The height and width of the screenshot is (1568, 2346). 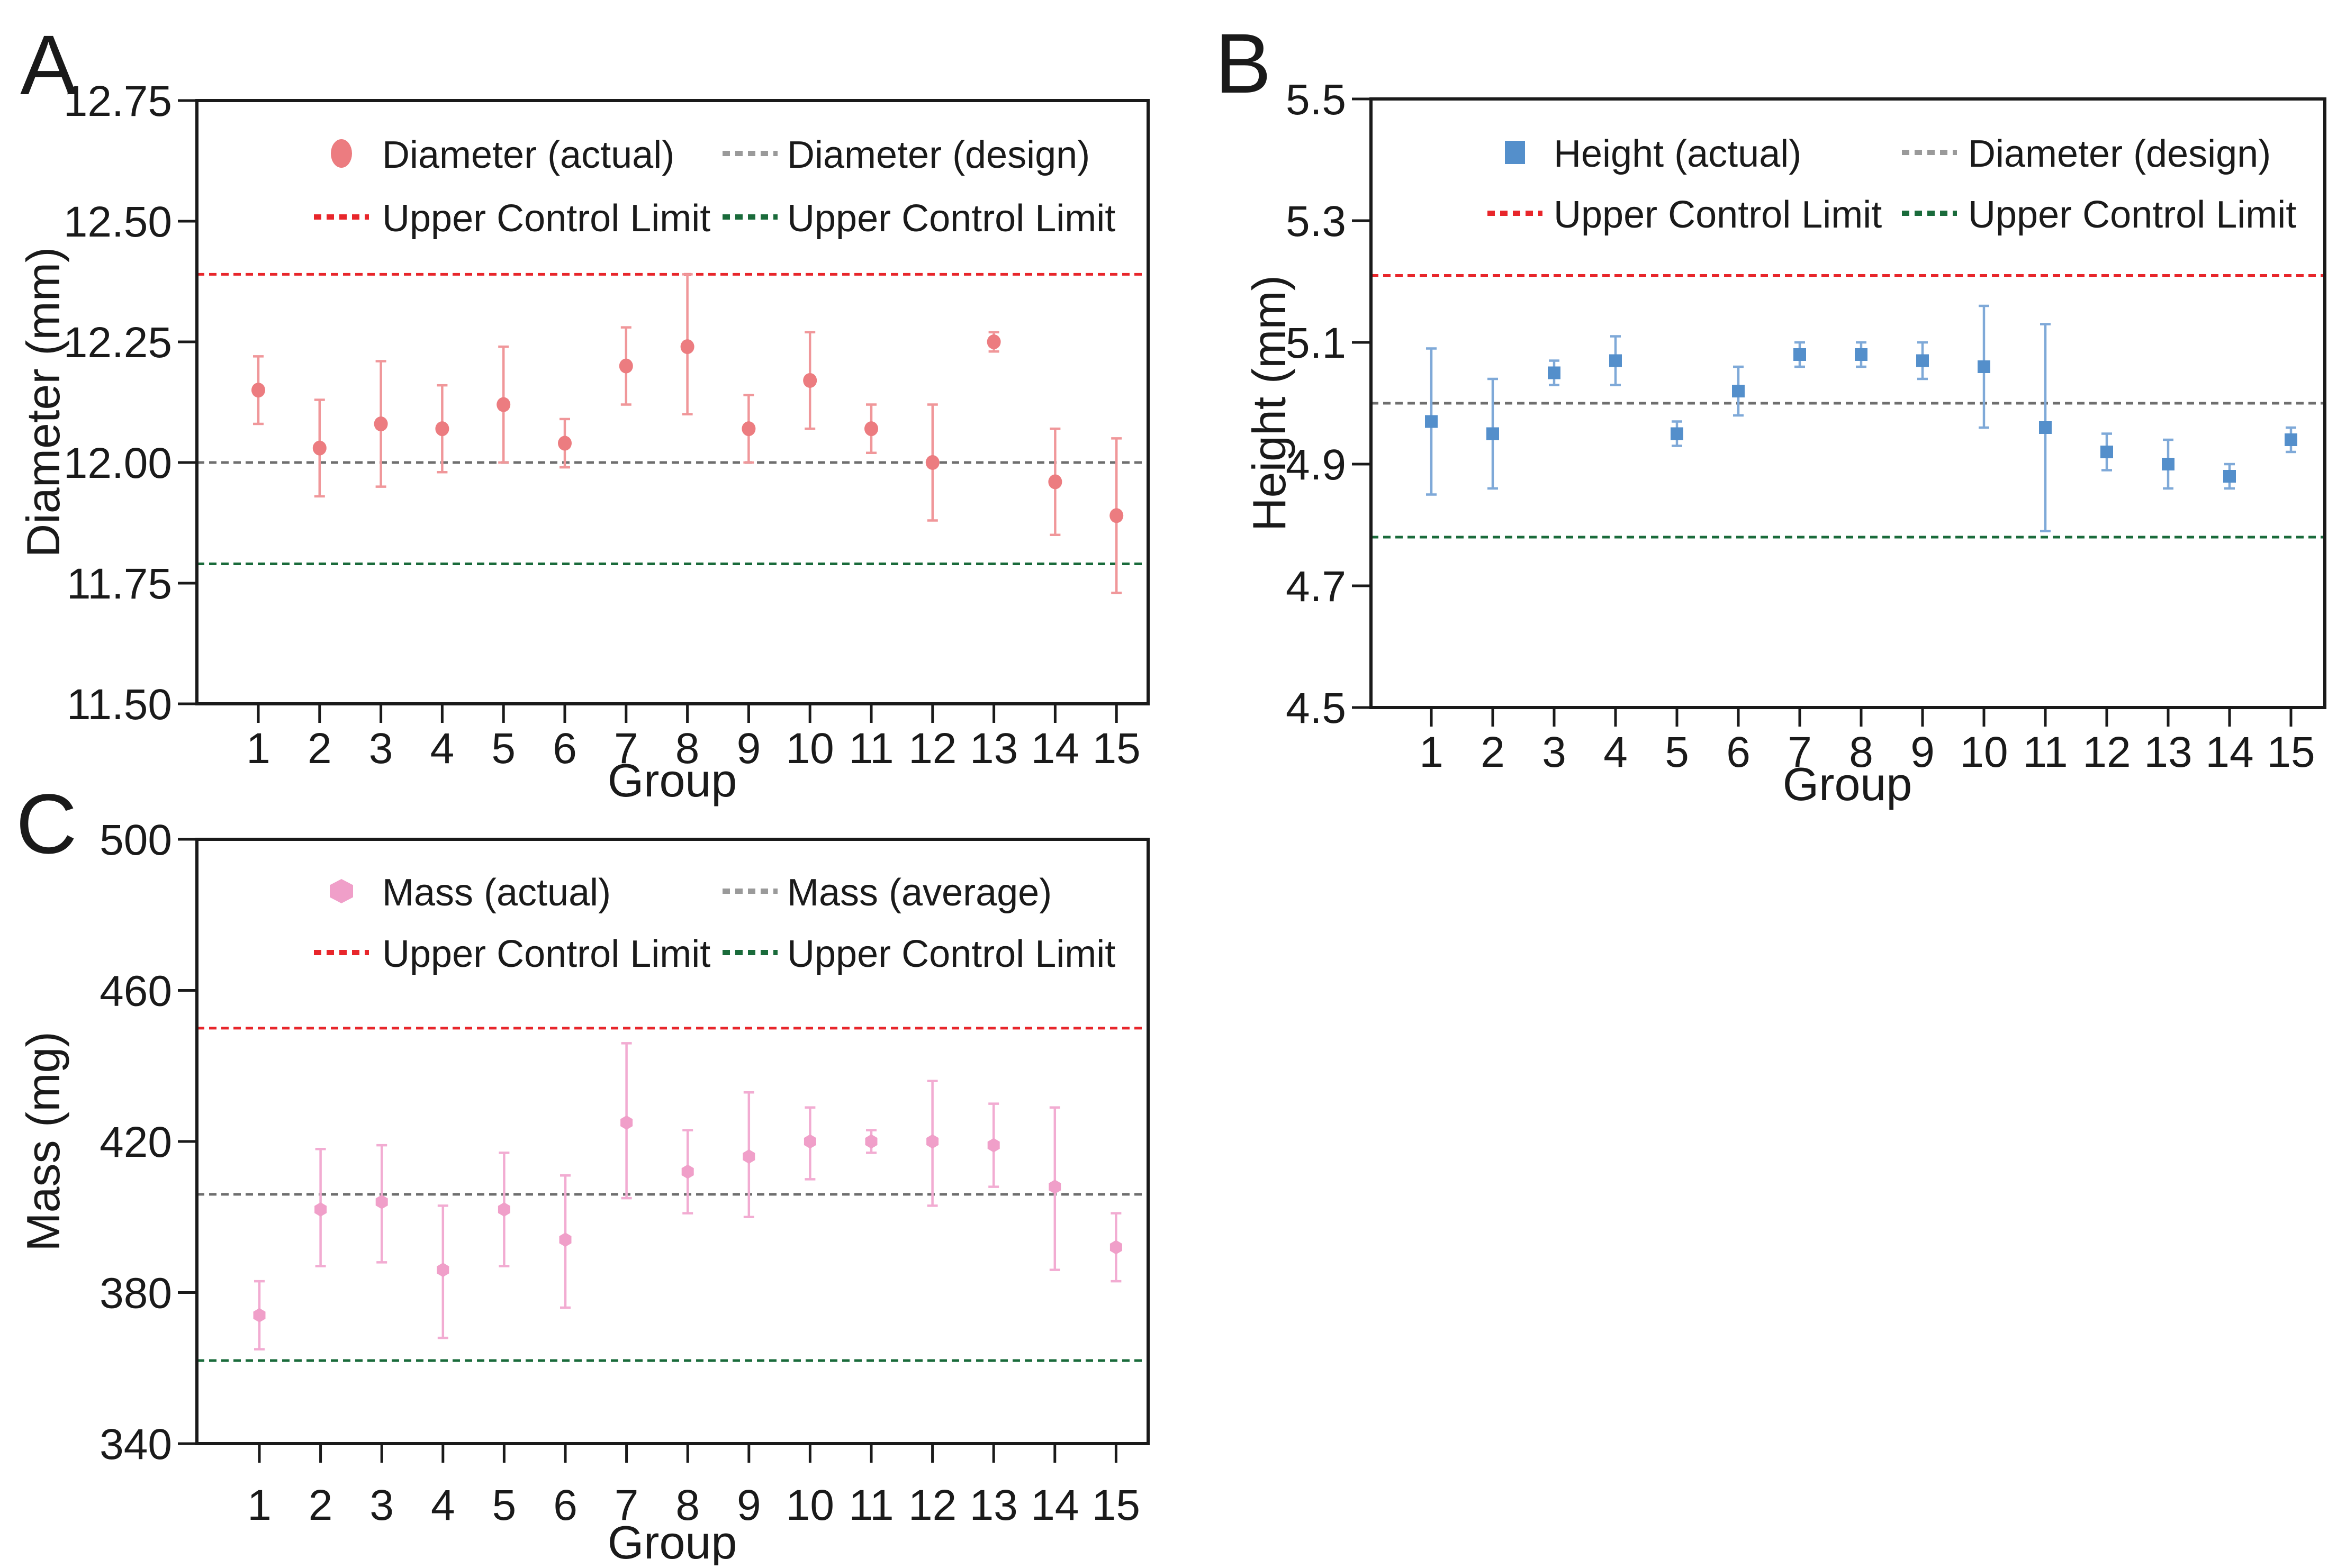 What do you see at coordinates (48, 64) in the screenshot?
I see `panel-letter: A` at bounding box center [48, 64].